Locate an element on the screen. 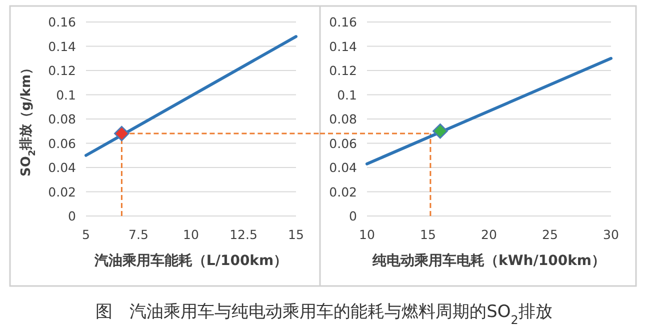 The height and width of the screenshot is (329, 648). x-axis-title: 纯电动乘用车电耗（kWh/100km） is located at coordinates (489, 260).